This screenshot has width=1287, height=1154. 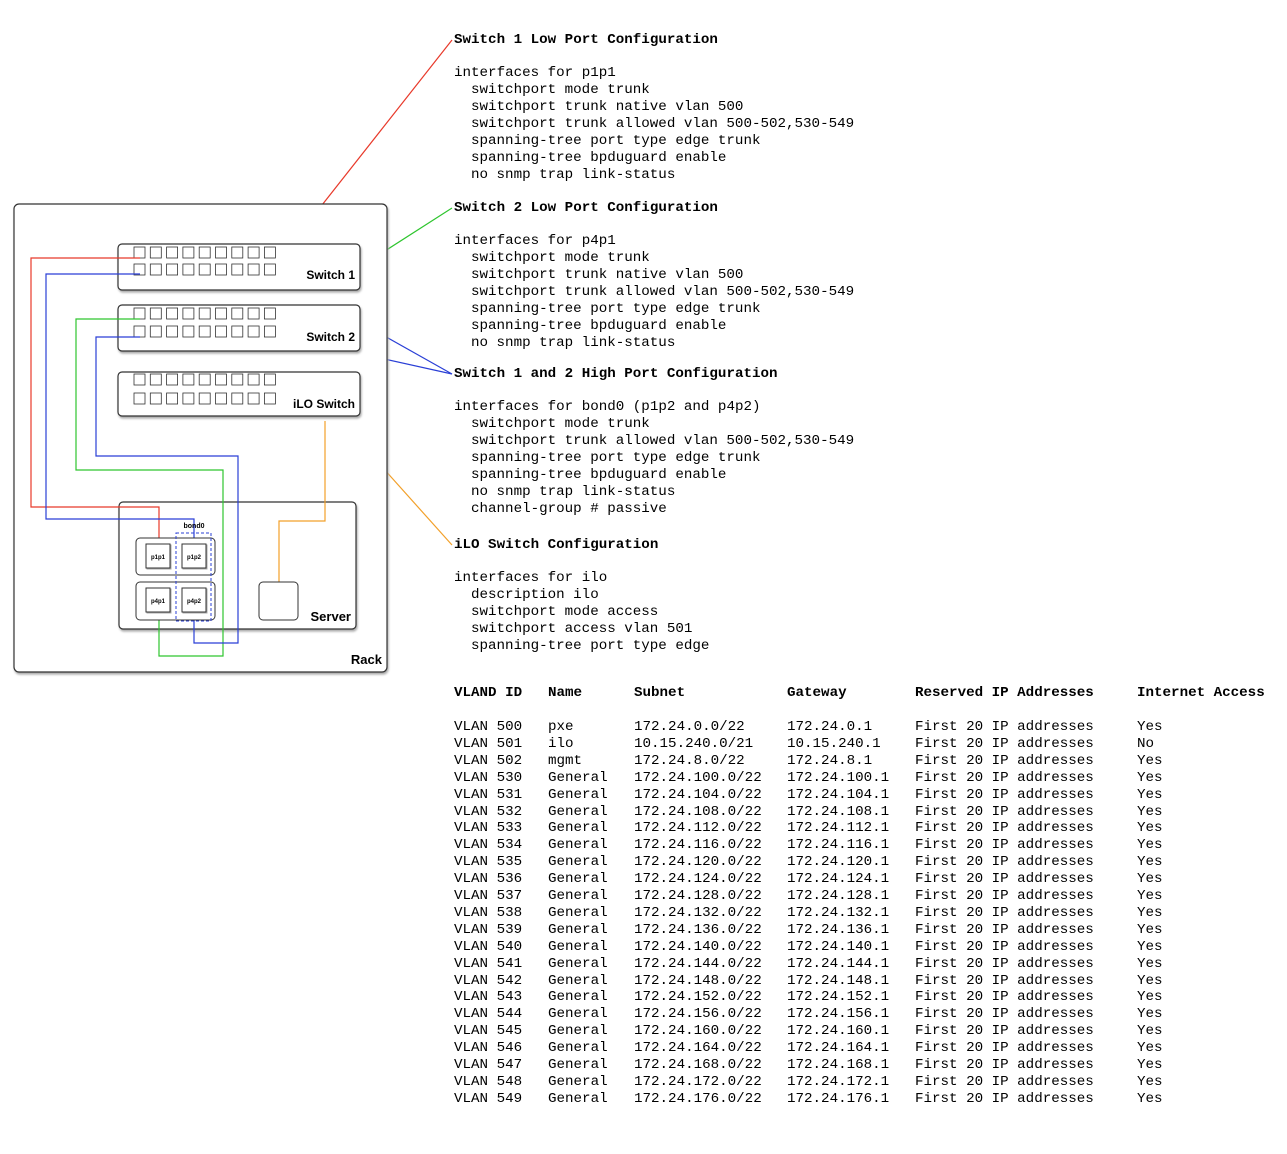 I want to click on table-cell: 172.24.164.0/22, so click(x=698, y=1048).